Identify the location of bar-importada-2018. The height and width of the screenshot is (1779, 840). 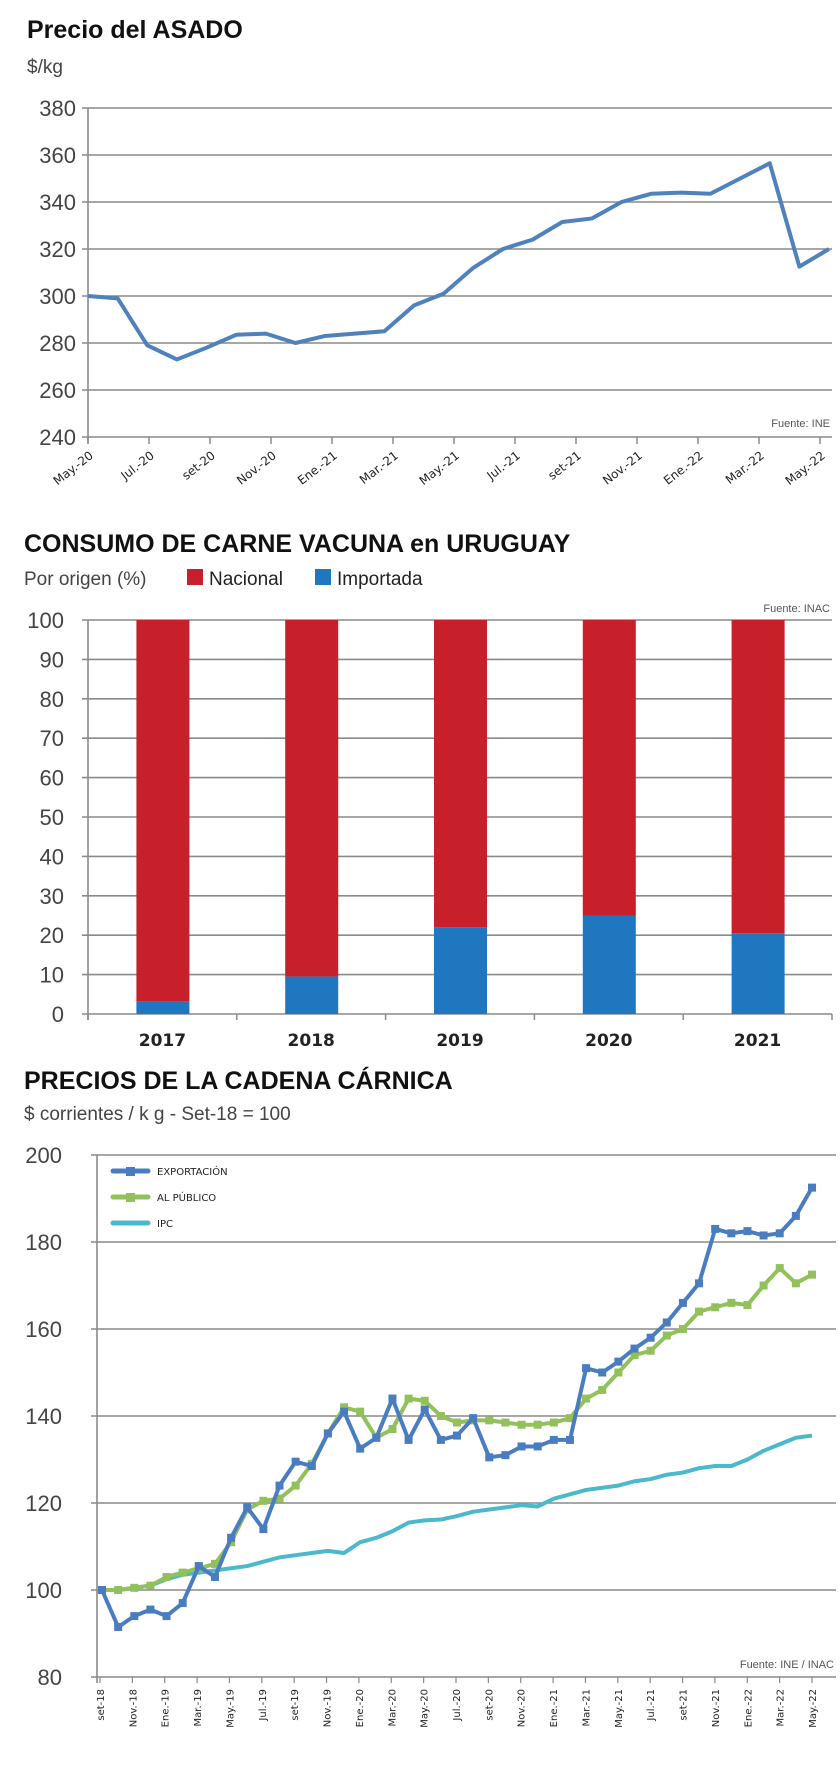
(312, 995).